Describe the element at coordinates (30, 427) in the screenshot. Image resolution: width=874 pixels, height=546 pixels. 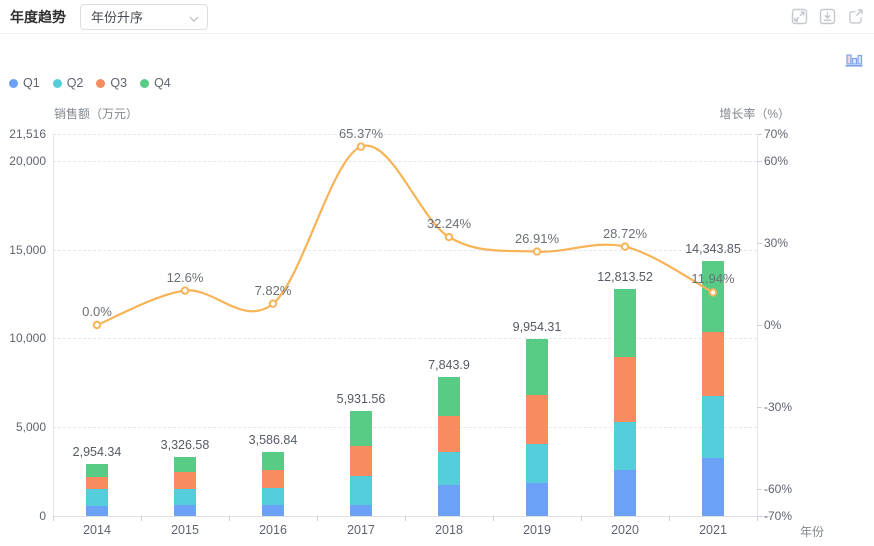
I see `y-axis-left-tick-label: 5,000` at that location.